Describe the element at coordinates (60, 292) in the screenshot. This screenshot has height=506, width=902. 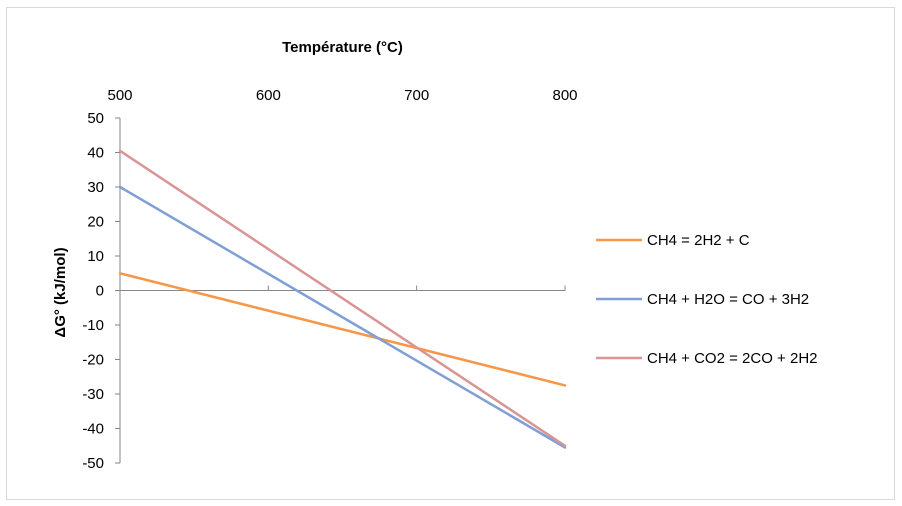
I see `y-axis-title: ΔG° (kJ/mol)` at that location.